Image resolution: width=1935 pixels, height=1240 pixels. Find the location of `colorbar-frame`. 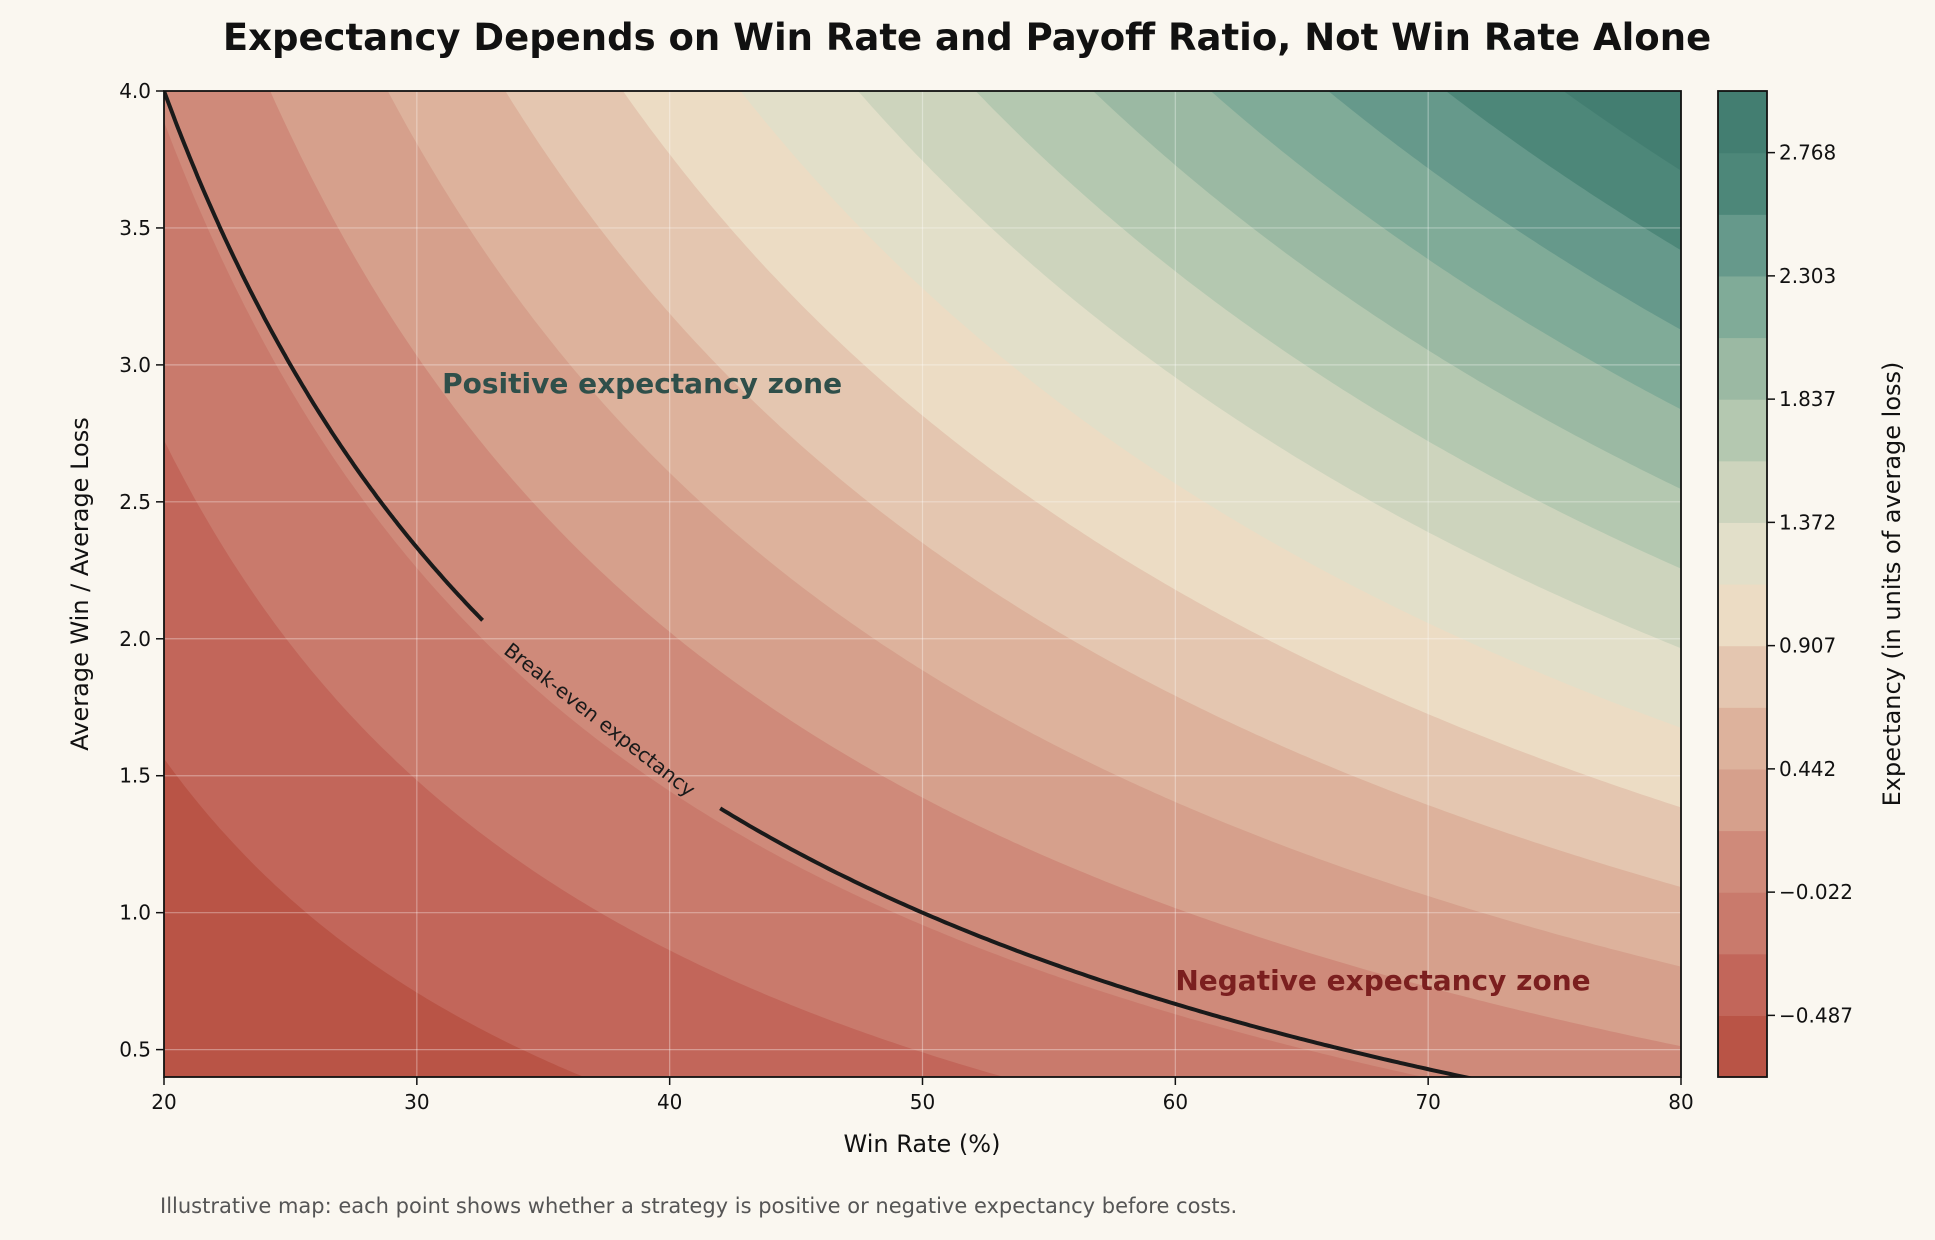

colorbar-frame is located at coordinates (1742, 584).